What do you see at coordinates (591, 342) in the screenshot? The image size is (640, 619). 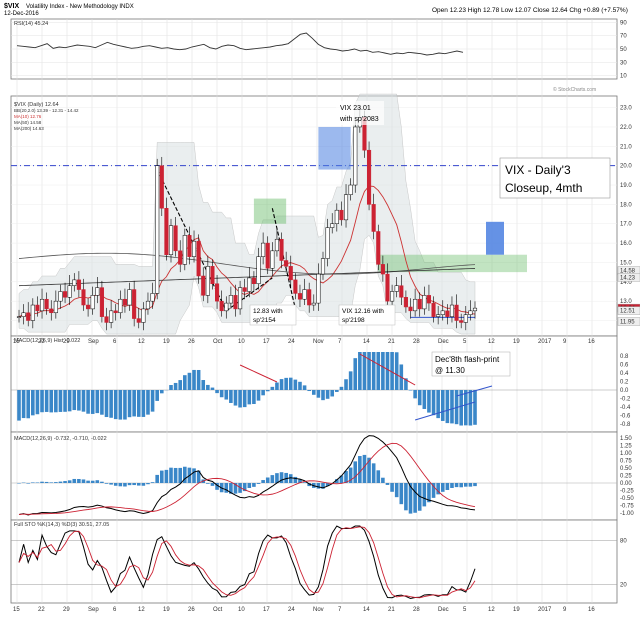 I see `x-tick-label: 16` at bounding box center [591, 342].